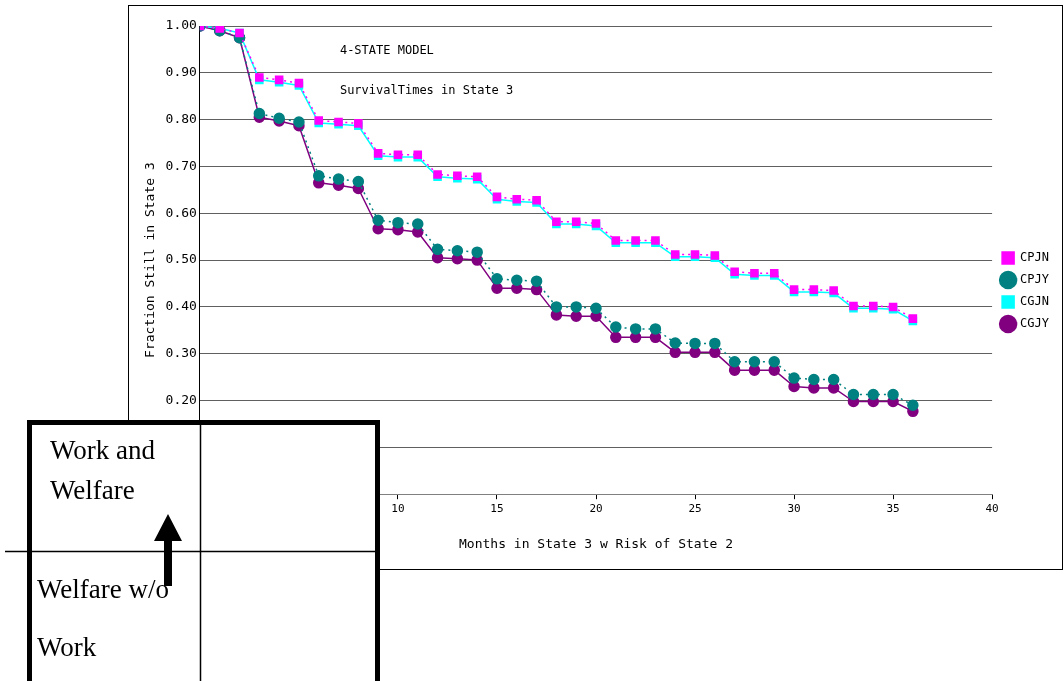 The image size is (1064, 681). Describe the element at coordinates (181, 353) in the screenshot. I see `y-tick-label: 0.30` at that location.